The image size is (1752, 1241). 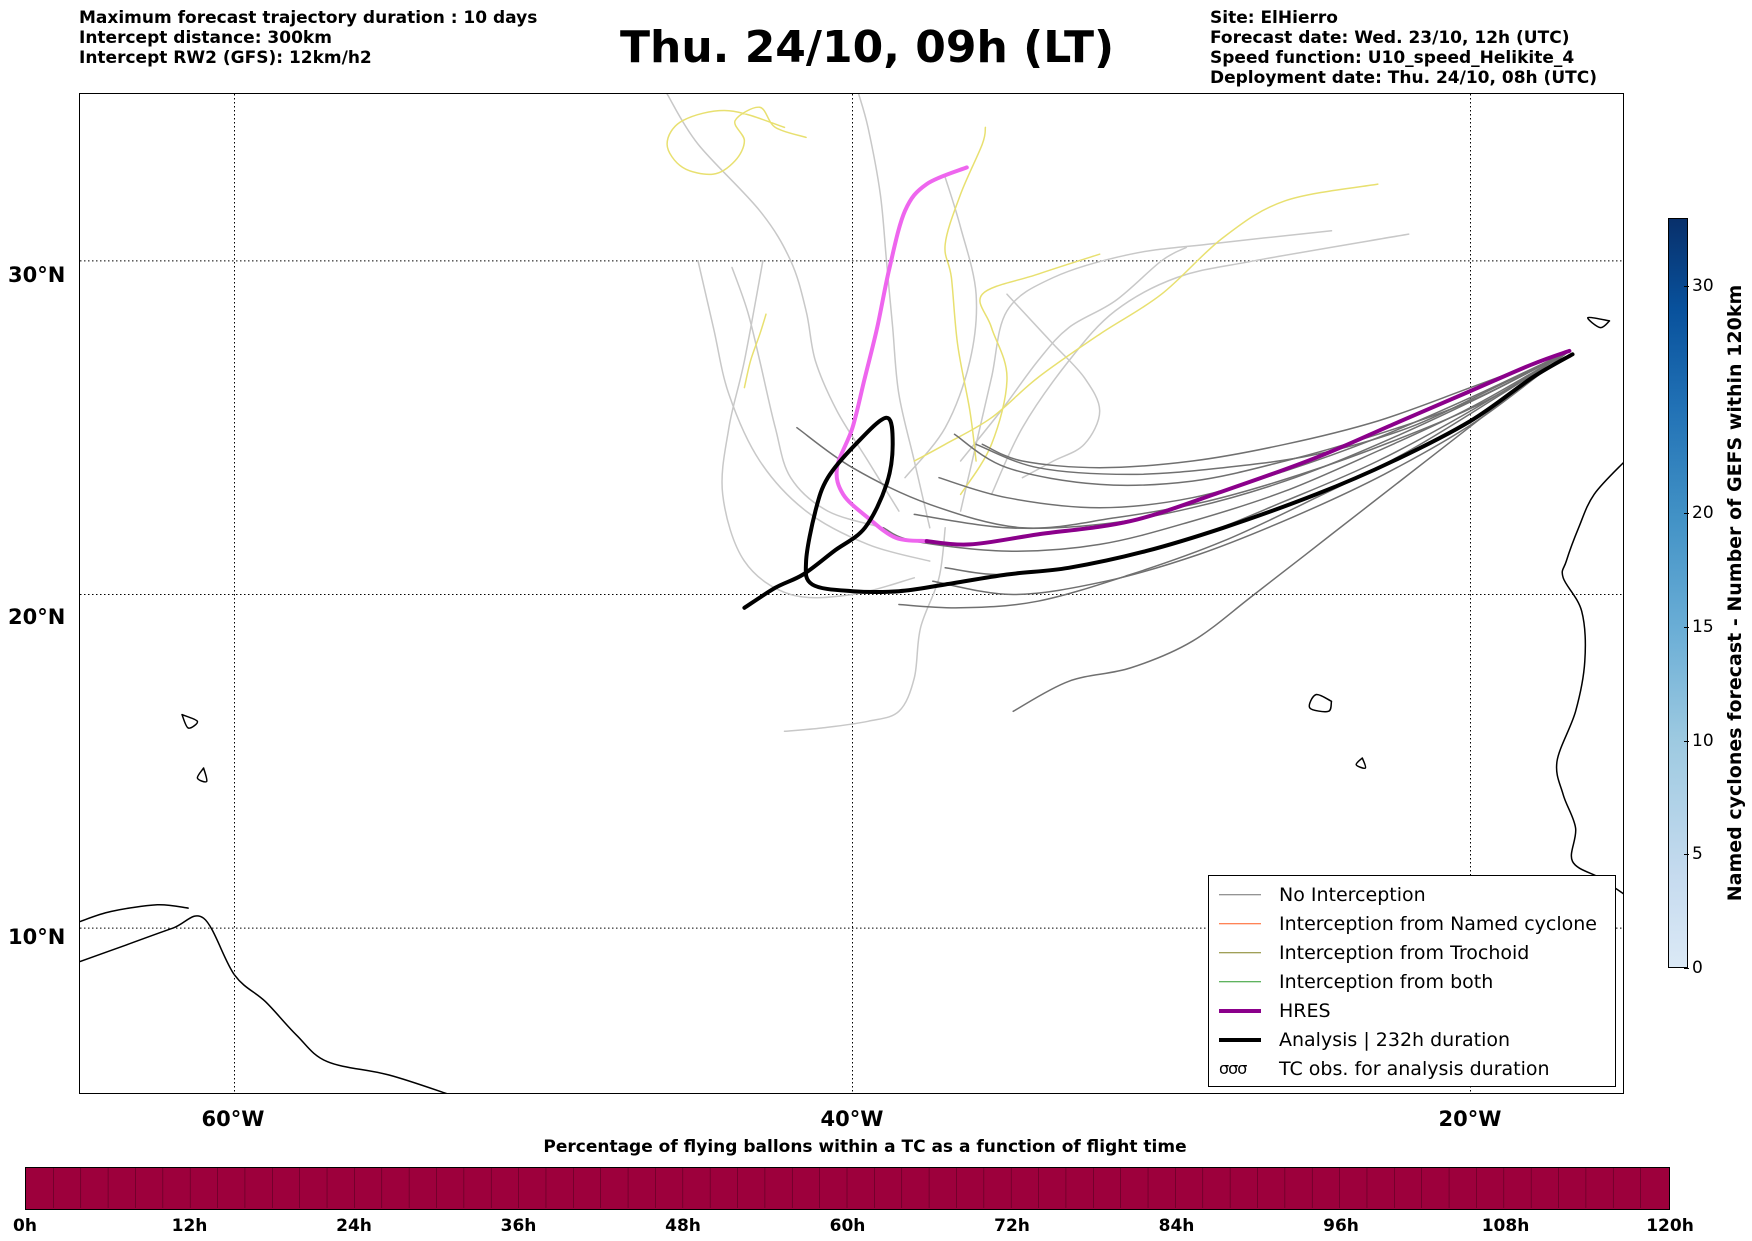 I want to click on lat-label-10n: 10°N, so click(x=37, y=937).